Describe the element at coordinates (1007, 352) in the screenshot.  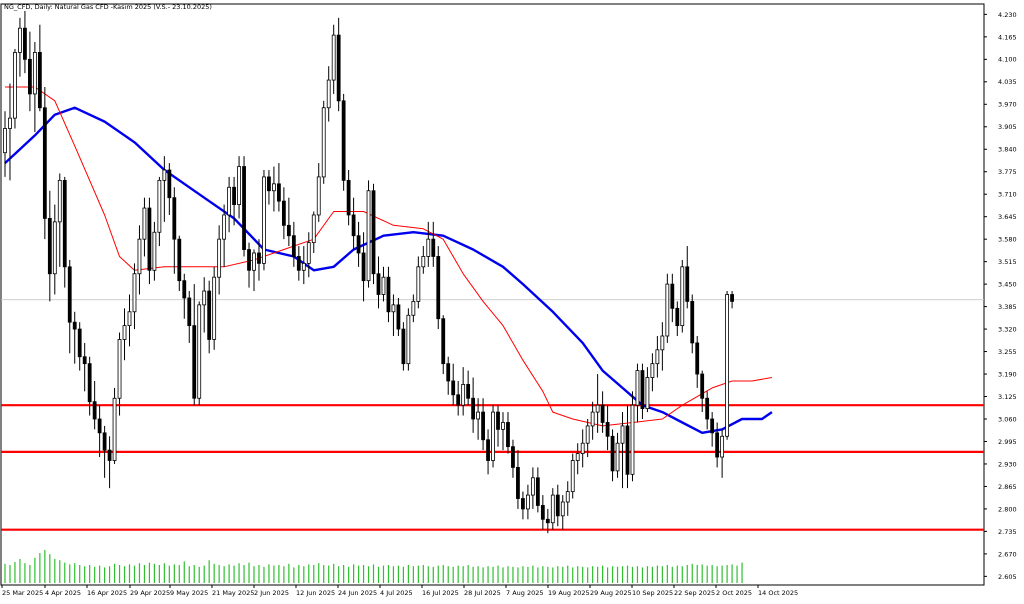
I see `price-tick-label: 3.255` at that location.